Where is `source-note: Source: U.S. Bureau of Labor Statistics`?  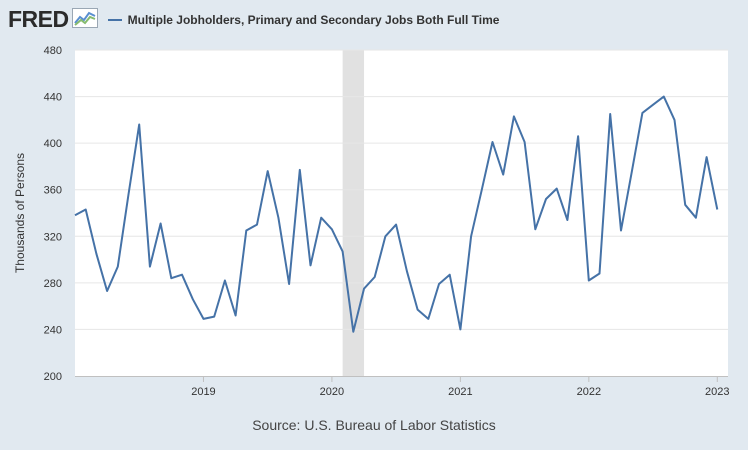
source-note: Source: U.S. Bureau of Labor Statistics is located at coordinates (374, 425).